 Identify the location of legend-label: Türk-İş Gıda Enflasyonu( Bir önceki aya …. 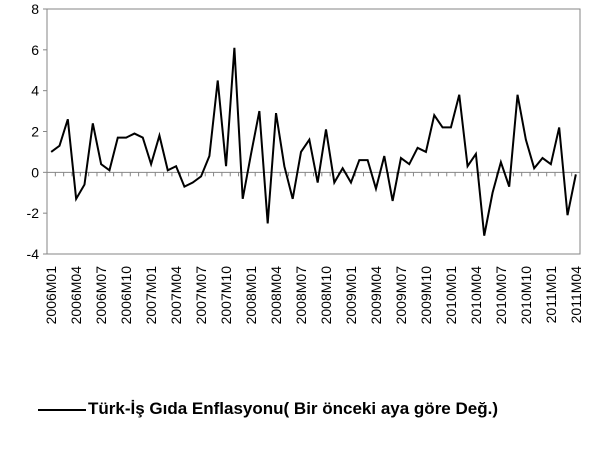
(293, 408).